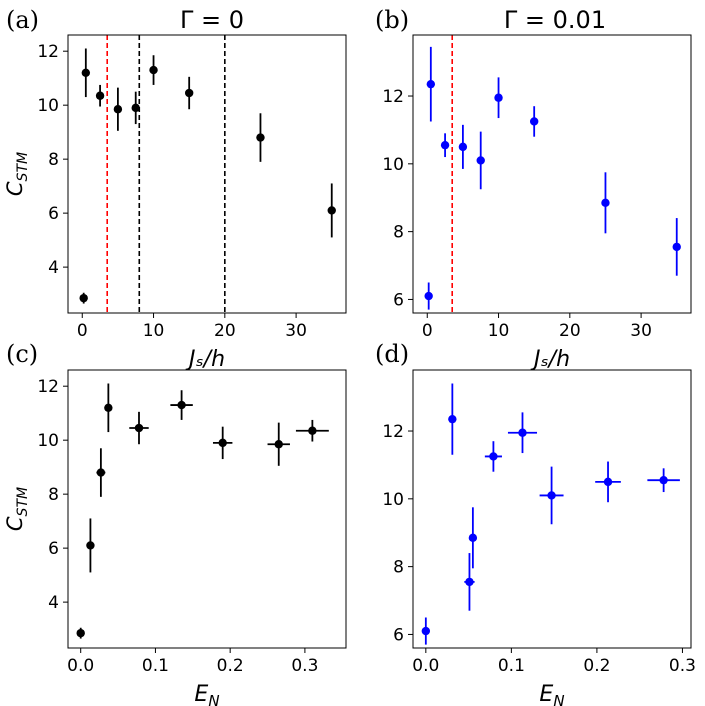 Image resolution: width=705 pixels, height=706 pixels. Describe the element at coordinates (23, 167) in the screenshot. I see `y-axis-label-subscript: STM` at that location.